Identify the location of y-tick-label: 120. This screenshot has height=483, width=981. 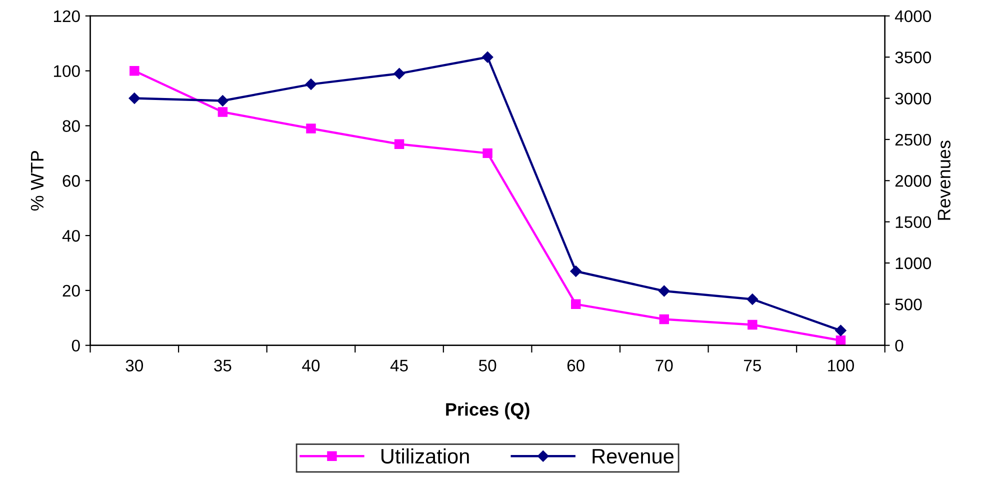
(67, 16).